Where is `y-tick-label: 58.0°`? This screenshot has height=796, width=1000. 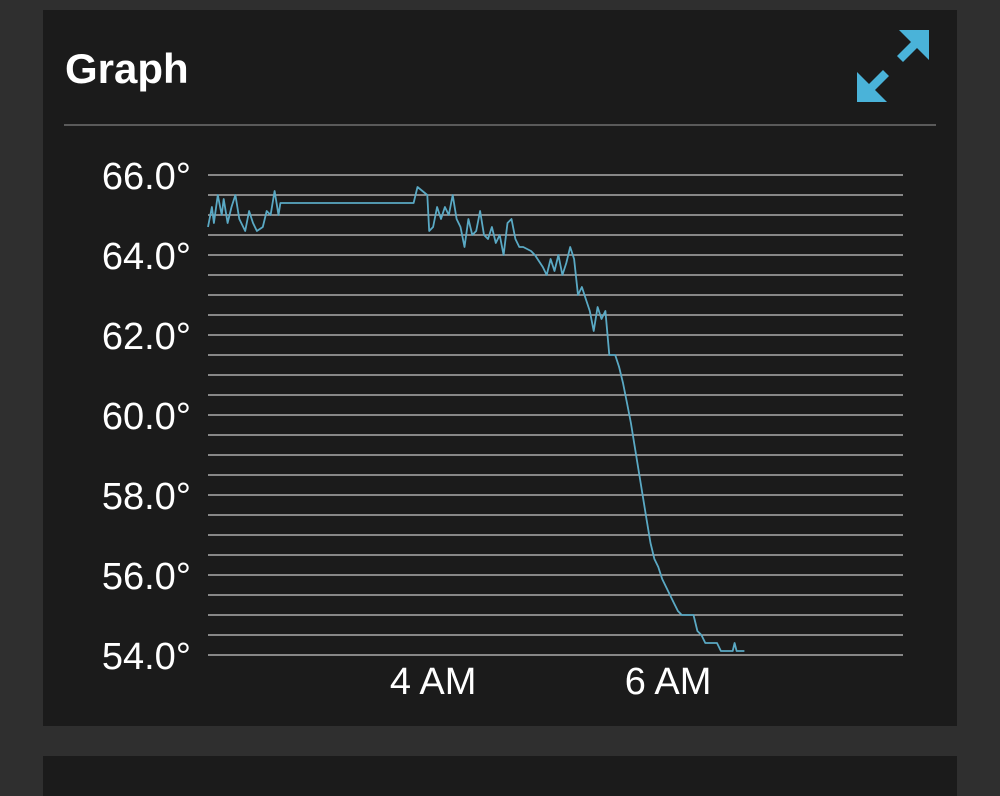 y-tick-label: 58.0° is located at coordinates (146, 497).